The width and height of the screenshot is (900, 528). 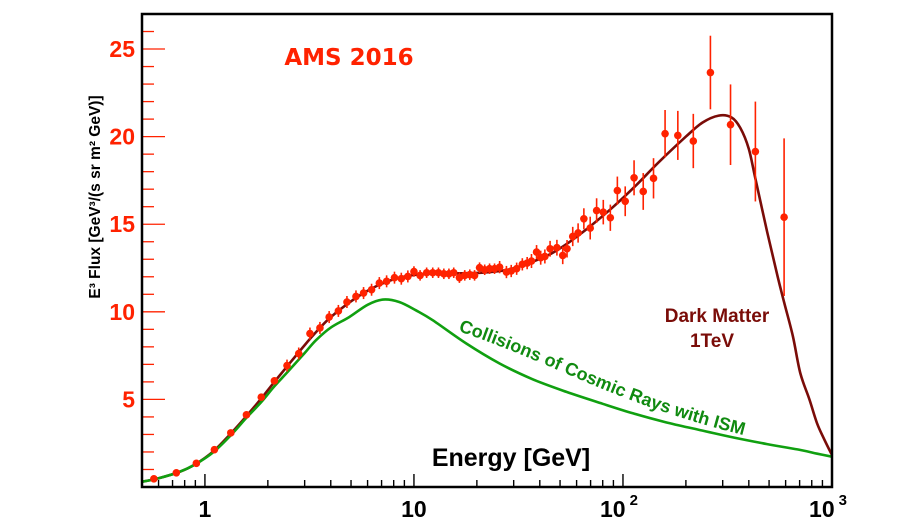 I want to click on y-tick-label: 15, so click(x=122, y=224).